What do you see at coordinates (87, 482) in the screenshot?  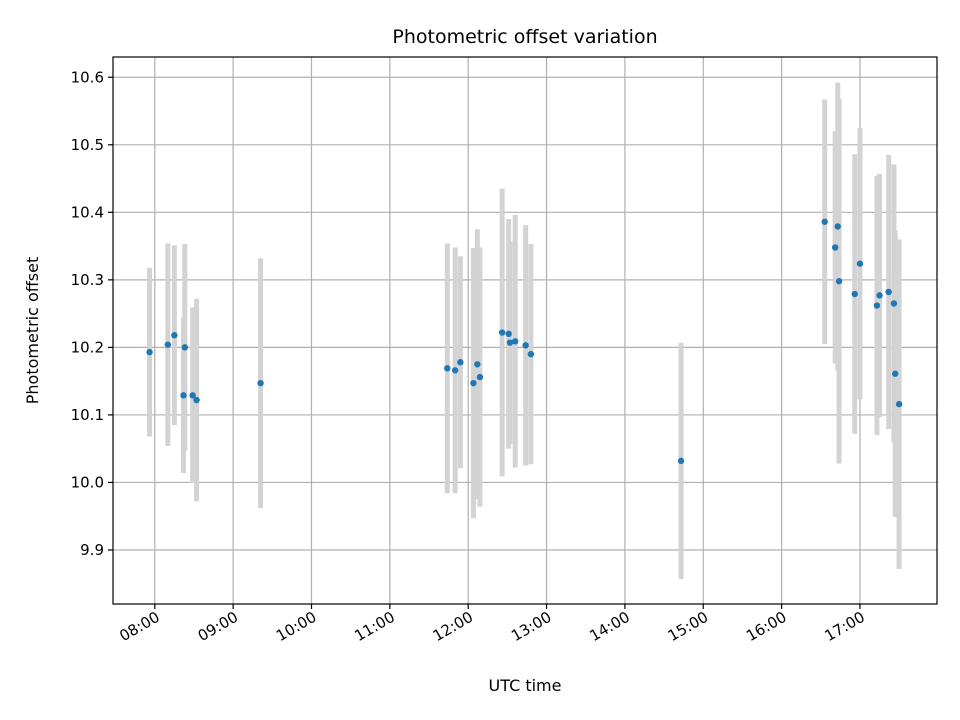 I see `y-tick-label: 10.0` at bounding box center [87, 482].